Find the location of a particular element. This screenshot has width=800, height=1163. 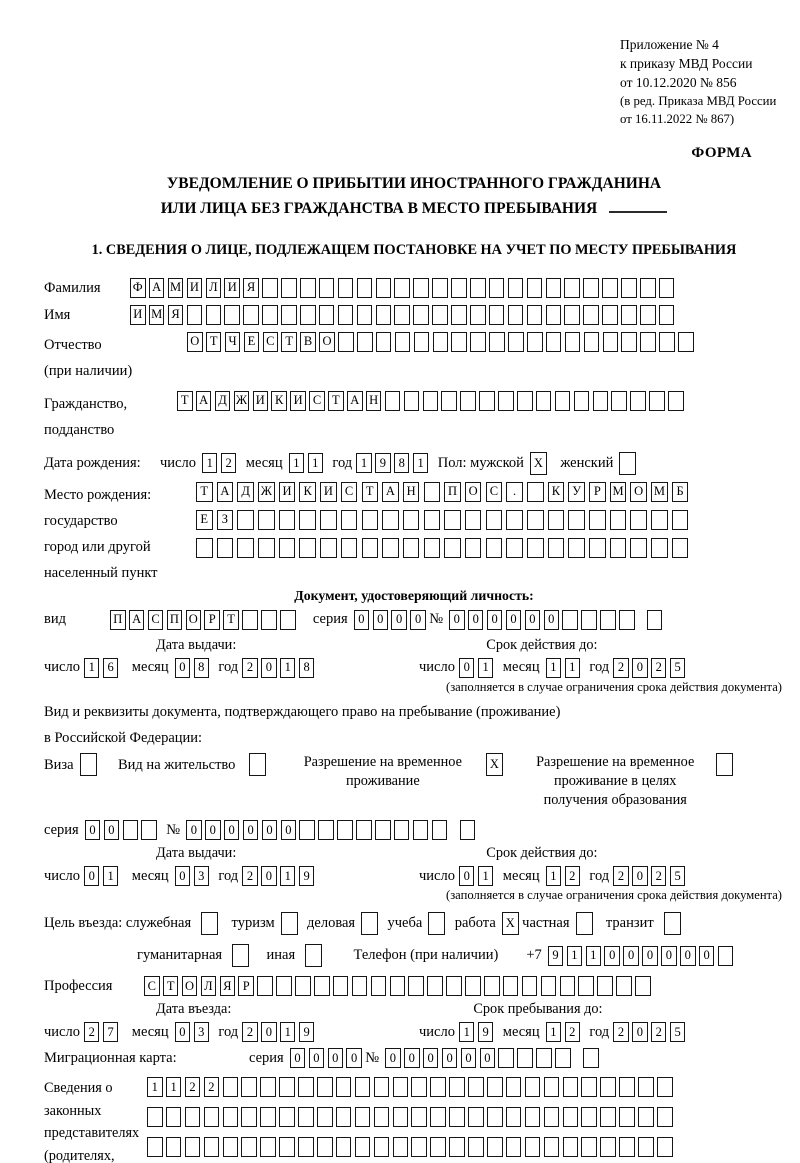

purpose-other-checkbox is located at coordinates (315, 956).